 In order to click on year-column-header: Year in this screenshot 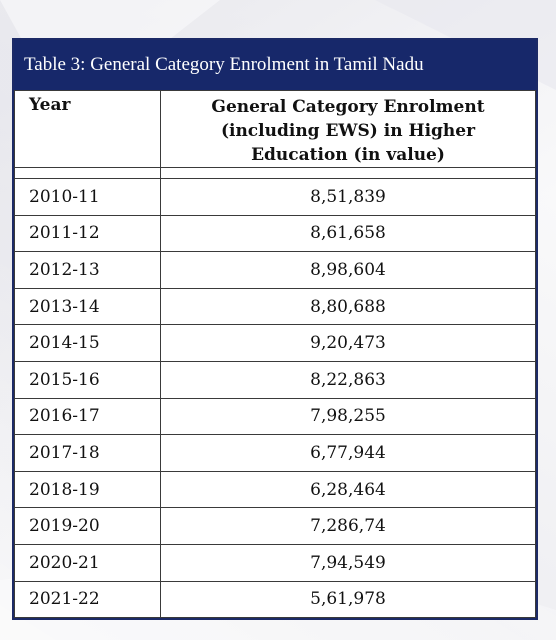, I will do `click(87, 129)`.